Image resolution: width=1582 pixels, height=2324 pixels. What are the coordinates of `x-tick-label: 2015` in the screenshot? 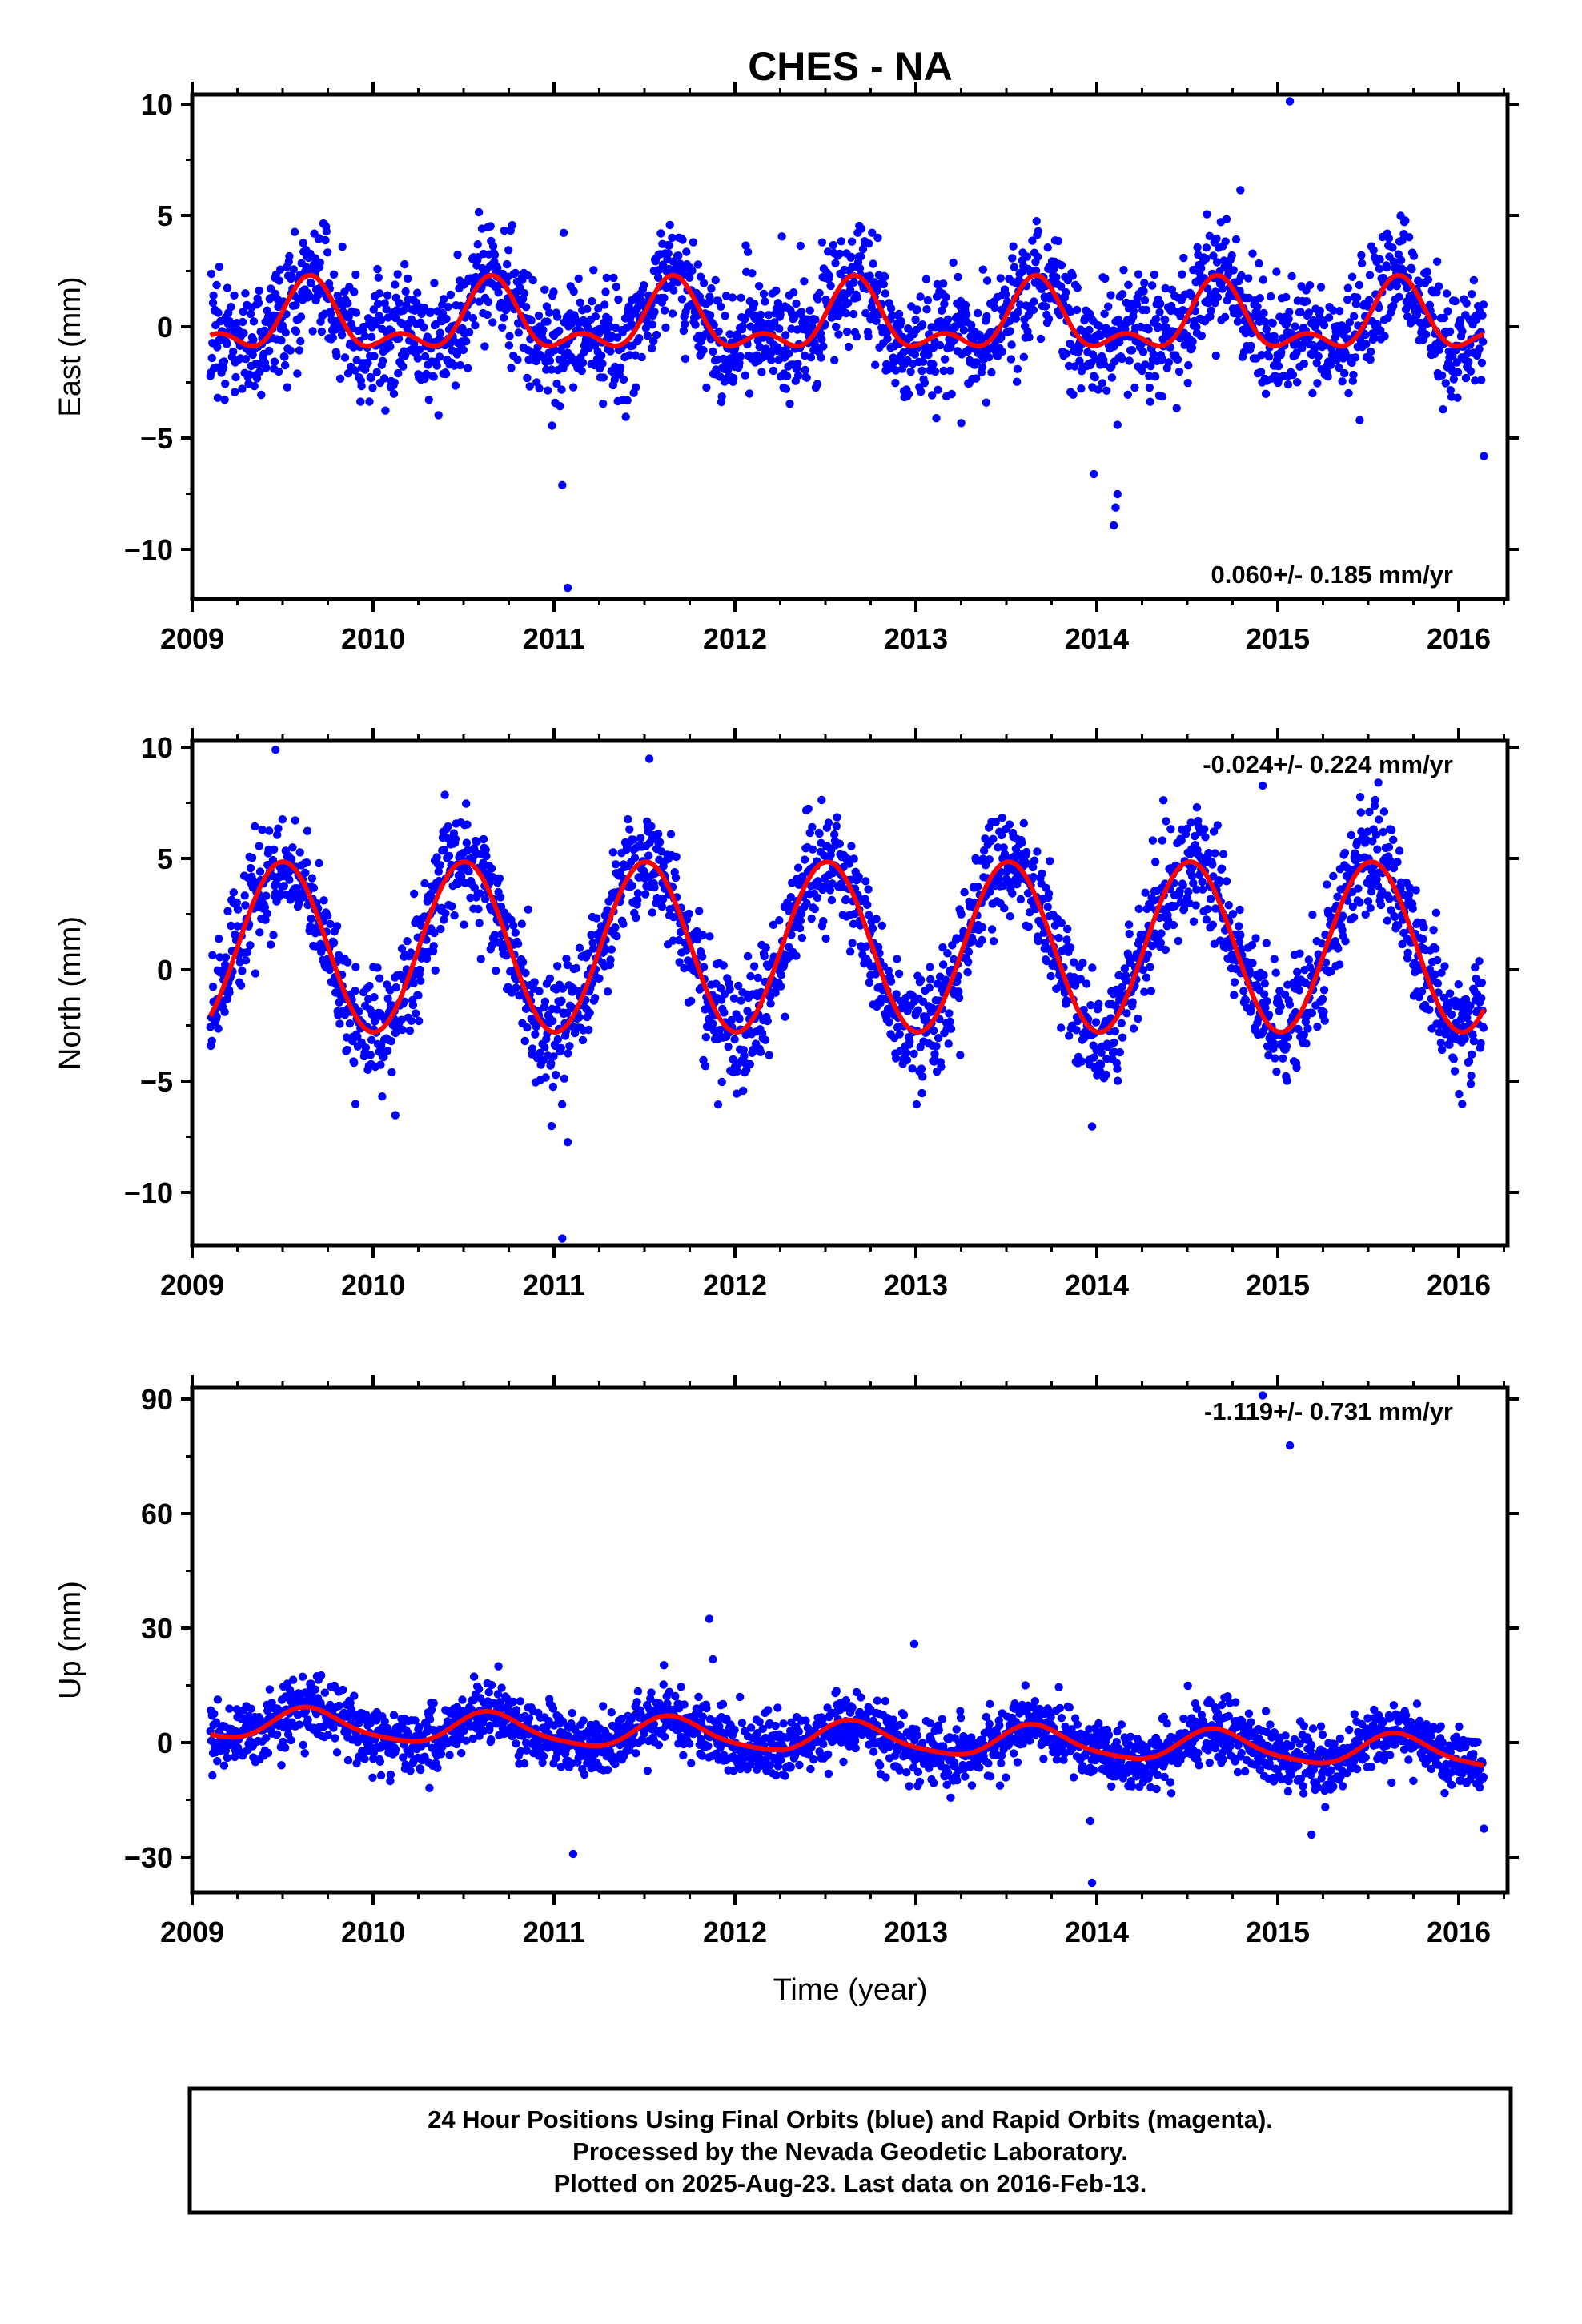 It's located at (1278, 638).